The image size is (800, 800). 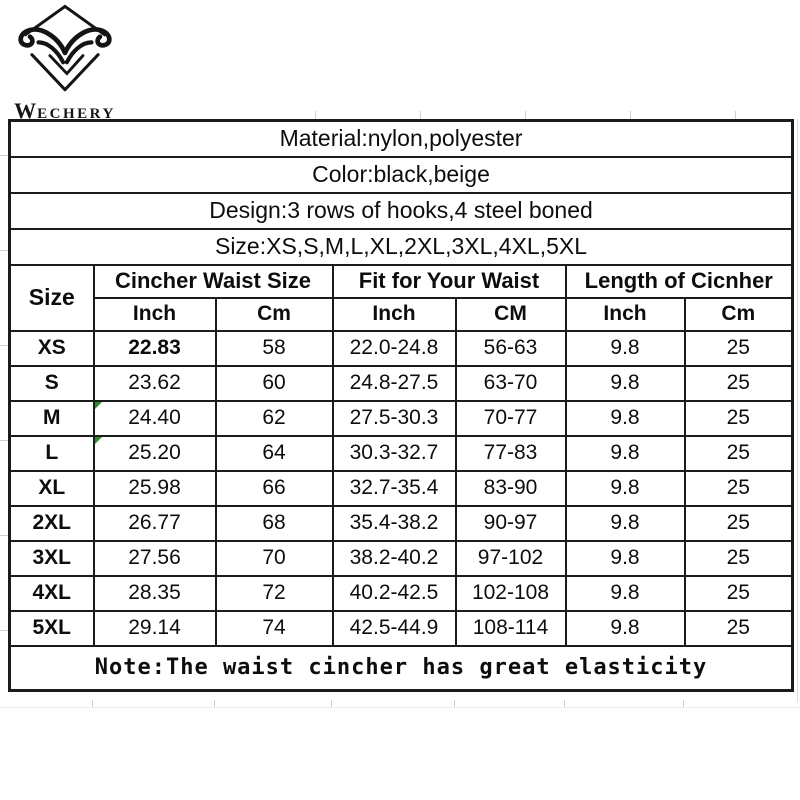 I want to click on cell-fit-cm: 56-63, so click(x=510, y=348).